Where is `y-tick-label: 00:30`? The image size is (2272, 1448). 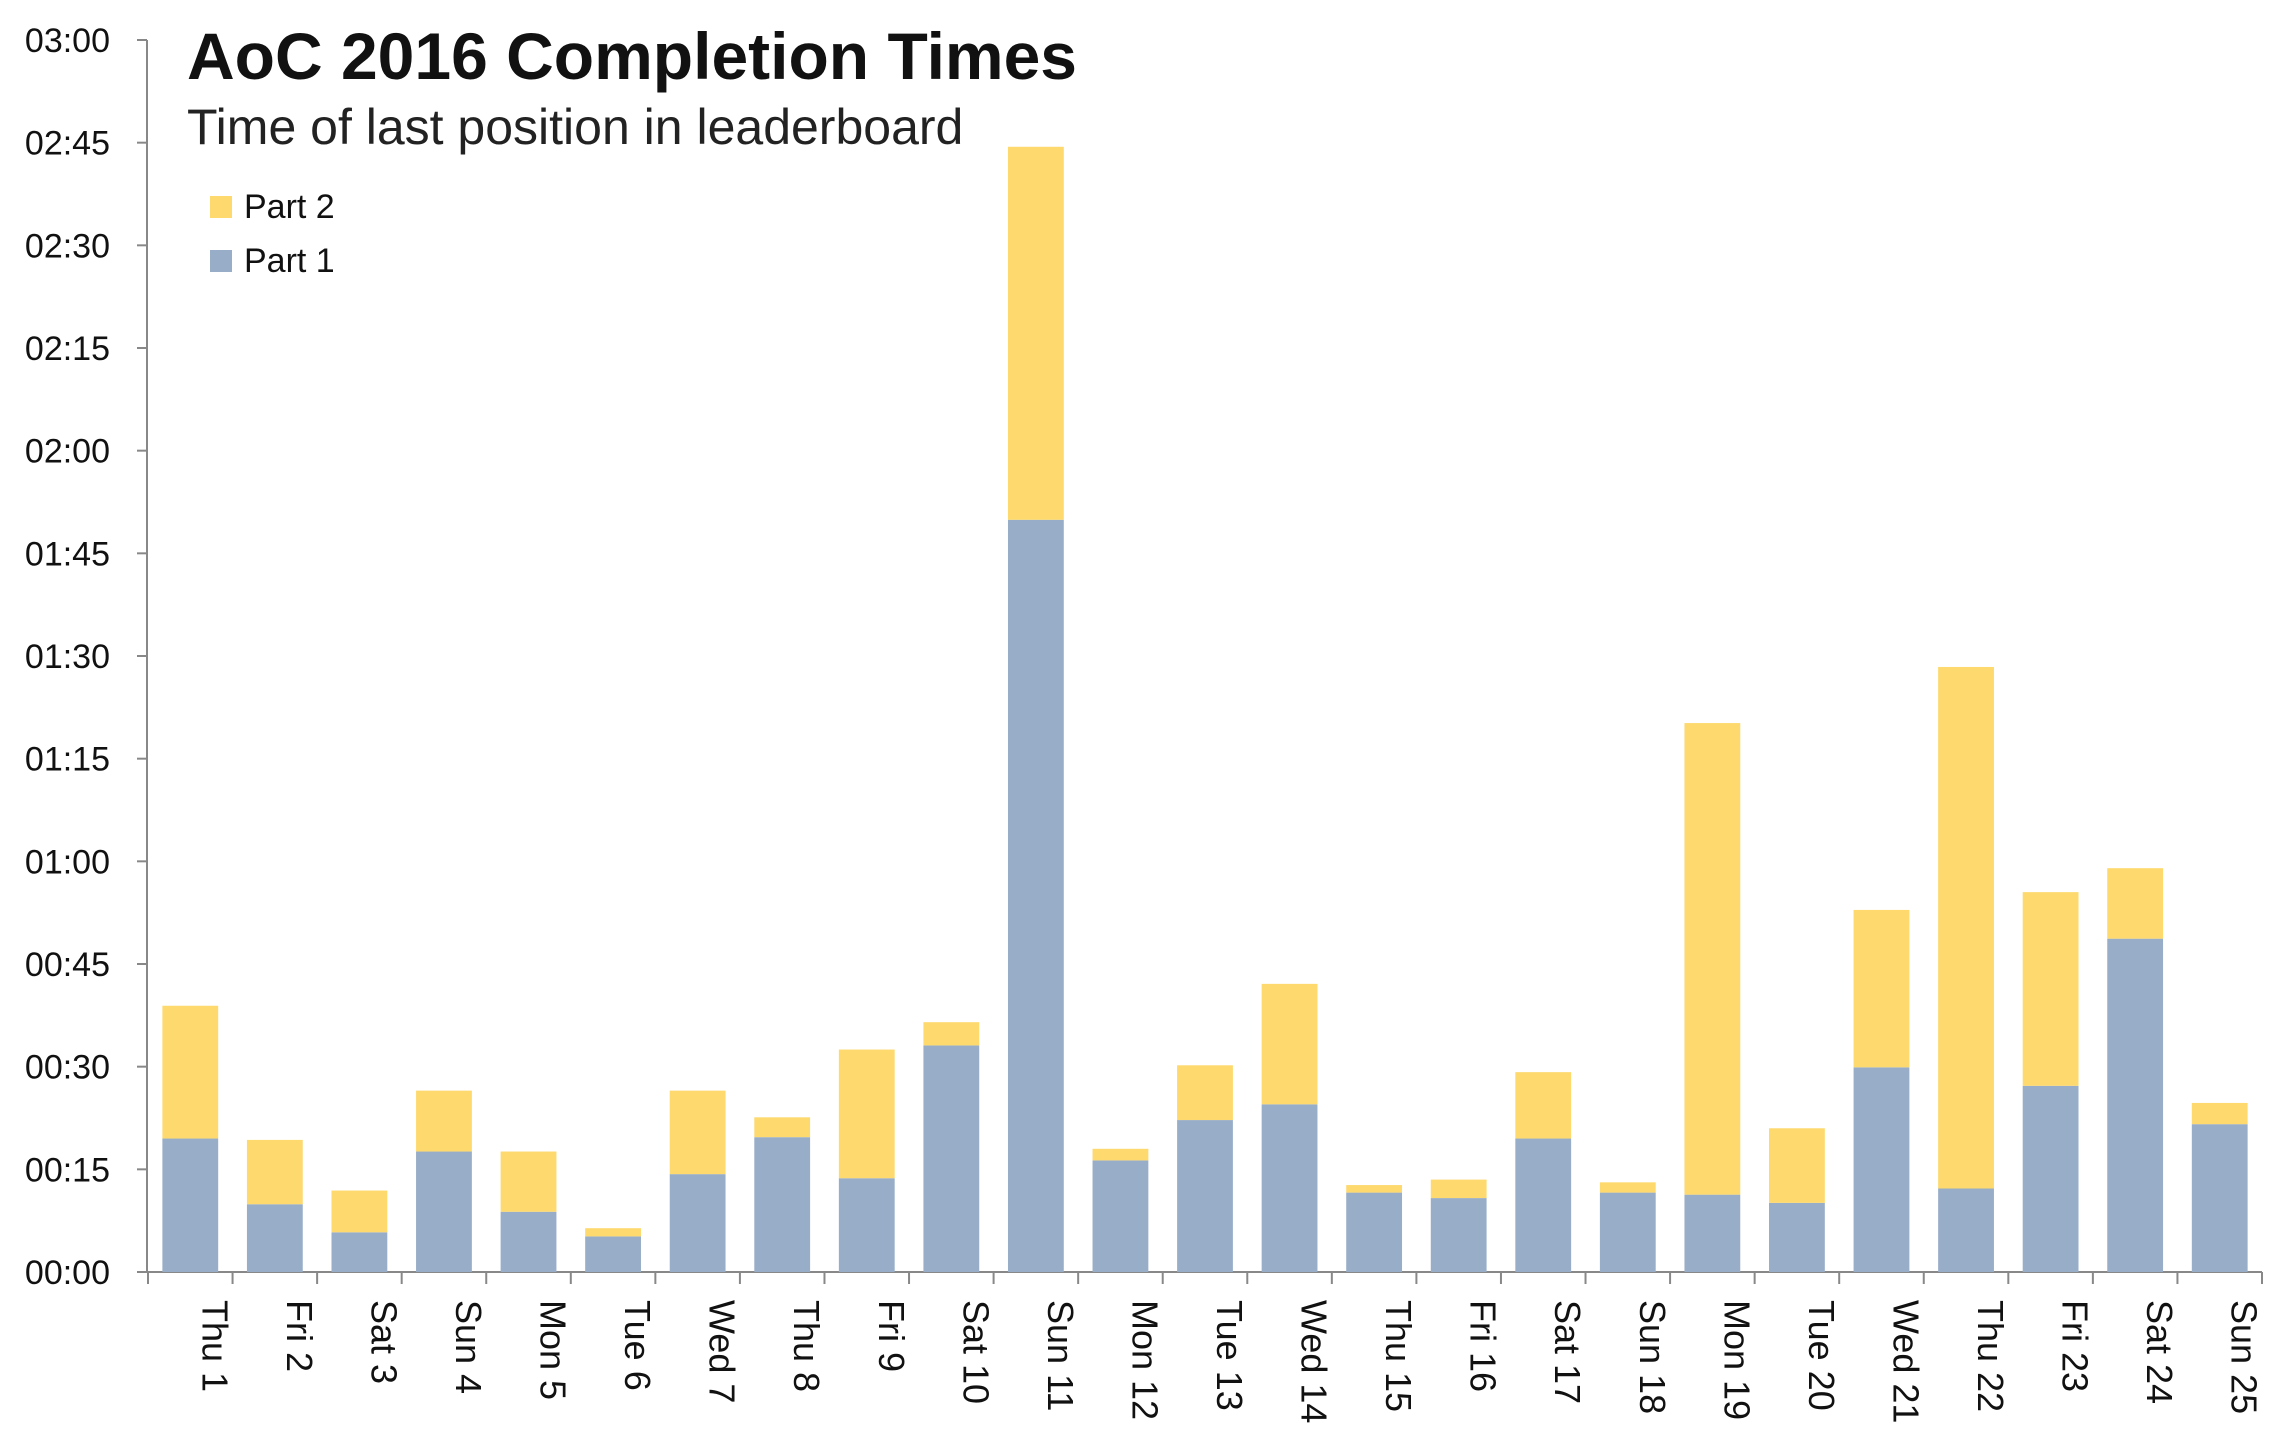
y-tick-label: 00:30 is located at coordinates (67, 1068).